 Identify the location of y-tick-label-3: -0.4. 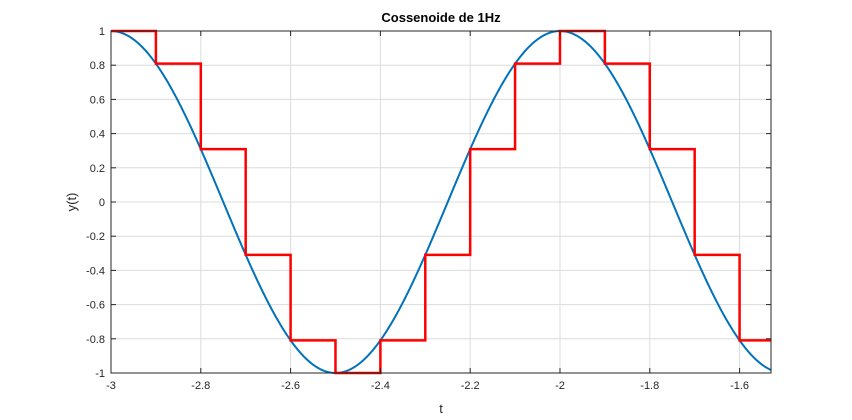
(95, 271).